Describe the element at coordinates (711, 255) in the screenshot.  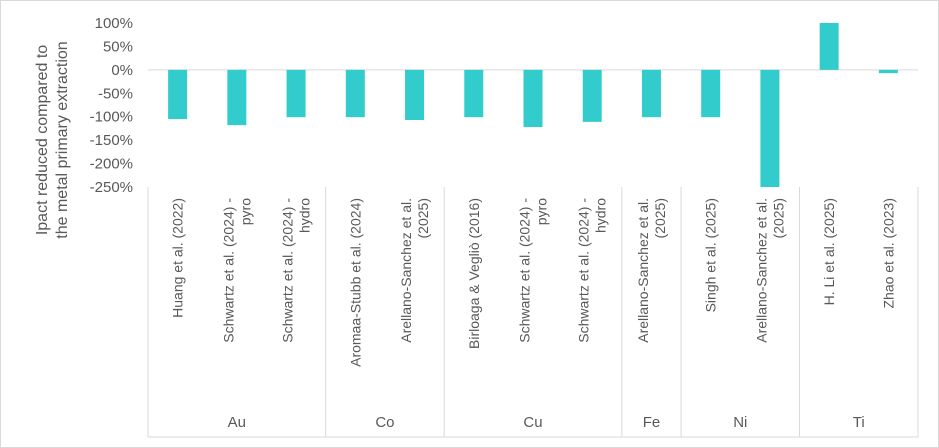
I see `category-label: Singh et al. (2025)` at that location.